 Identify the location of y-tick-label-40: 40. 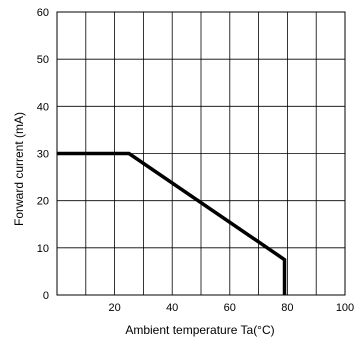
(43, 107).